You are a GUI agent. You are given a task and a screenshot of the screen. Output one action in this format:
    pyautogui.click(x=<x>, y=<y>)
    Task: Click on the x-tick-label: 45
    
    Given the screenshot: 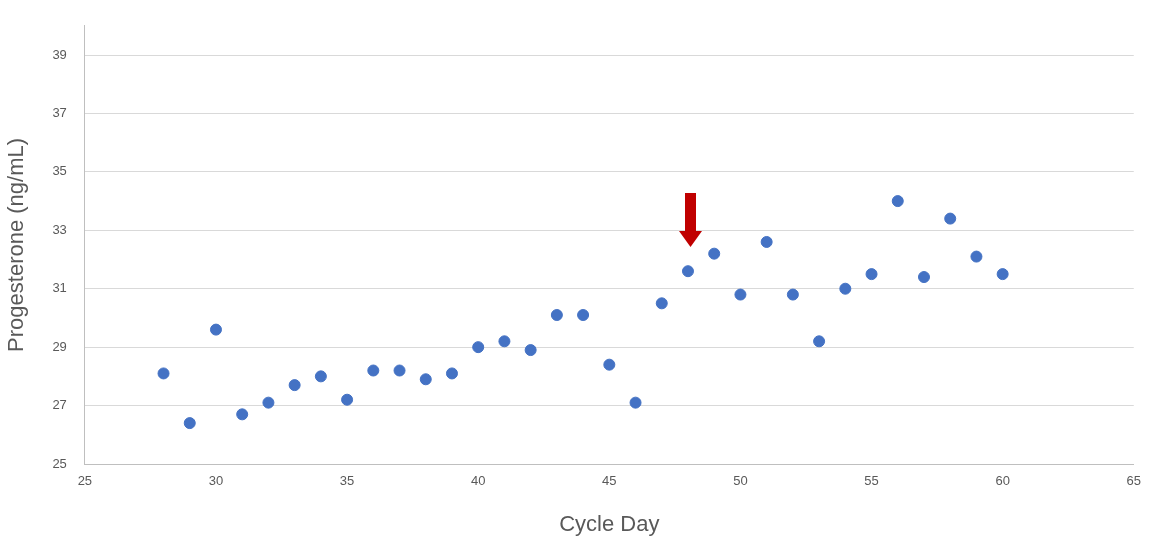 What is the action you would take?
    pyautogui.click(x=609, y=481)
    